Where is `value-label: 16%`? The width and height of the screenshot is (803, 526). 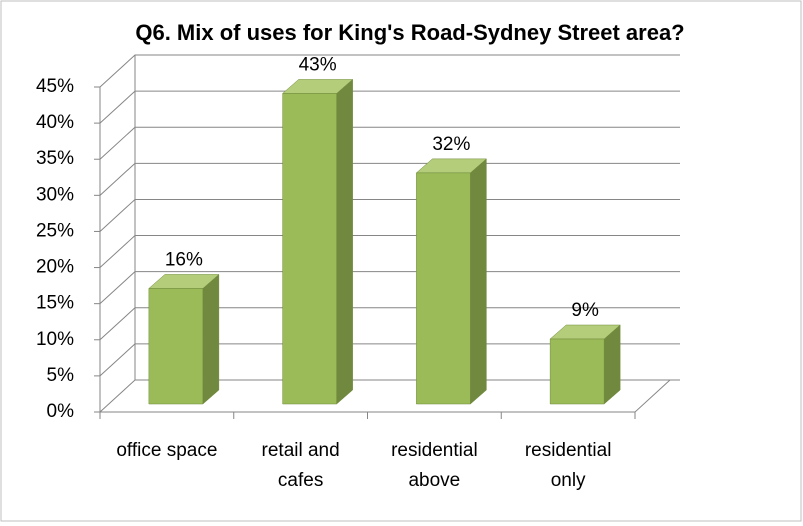
value-label: 16% is located at coordinates (184, 259).